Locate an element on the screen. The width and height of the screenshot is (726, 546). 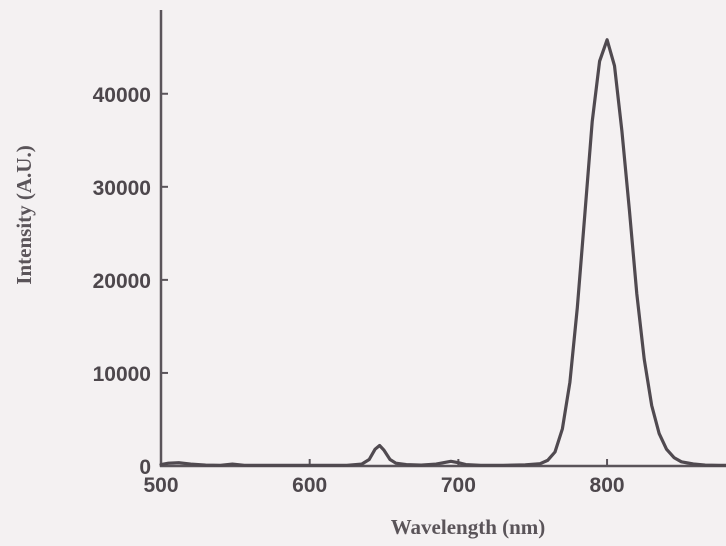
y-tick-label: 10000 is located at coordinates (122, 374).